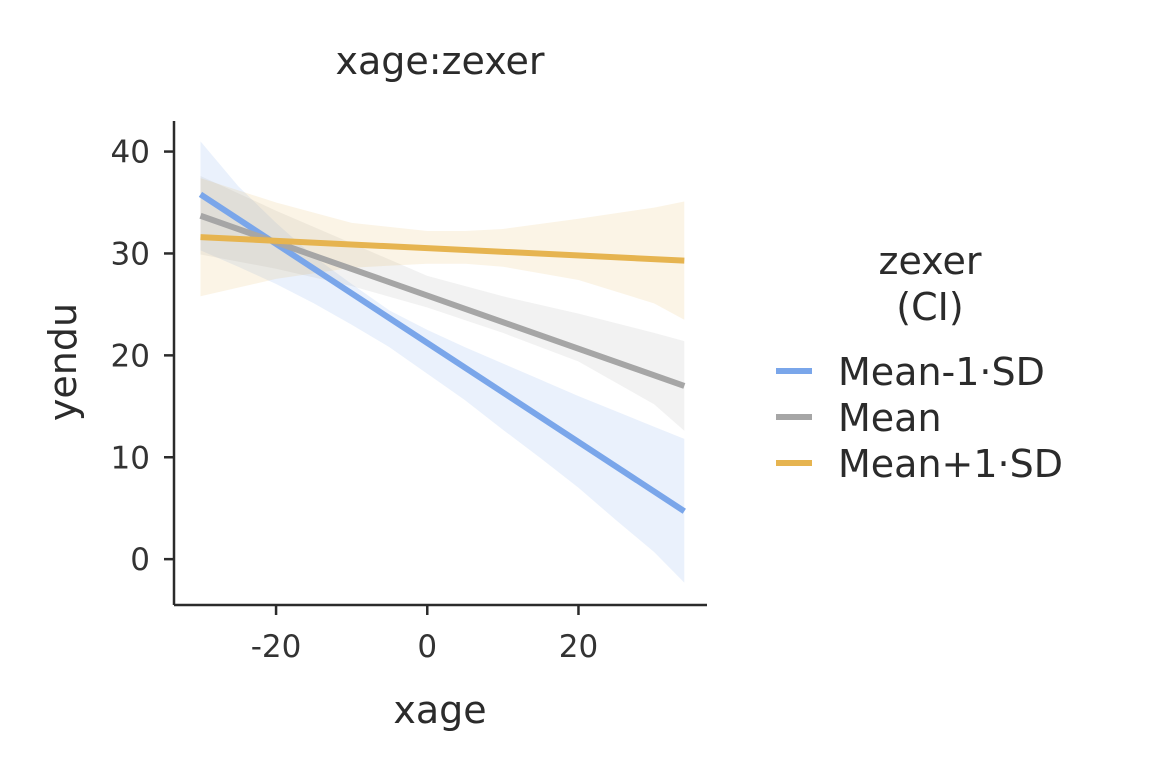 This screenshot has height=768, width=1152. What do you see at coordinates (930, 261) in the screenshot?
I see `legend-title-line1: zexer` at bounding box center [930, 261].